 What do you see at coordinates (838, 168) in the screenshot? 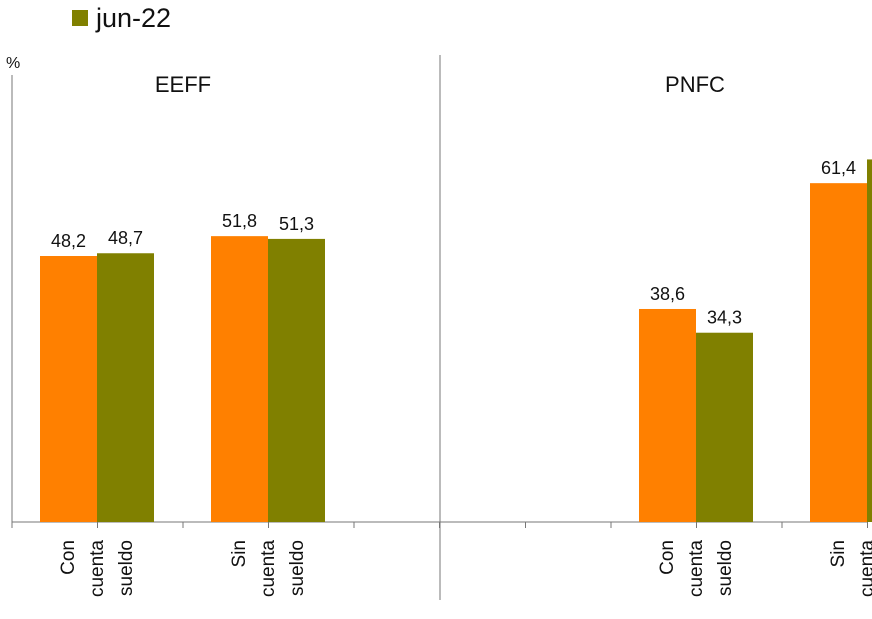
I see `data-label: 61,4` at bounding box center [838, 168].